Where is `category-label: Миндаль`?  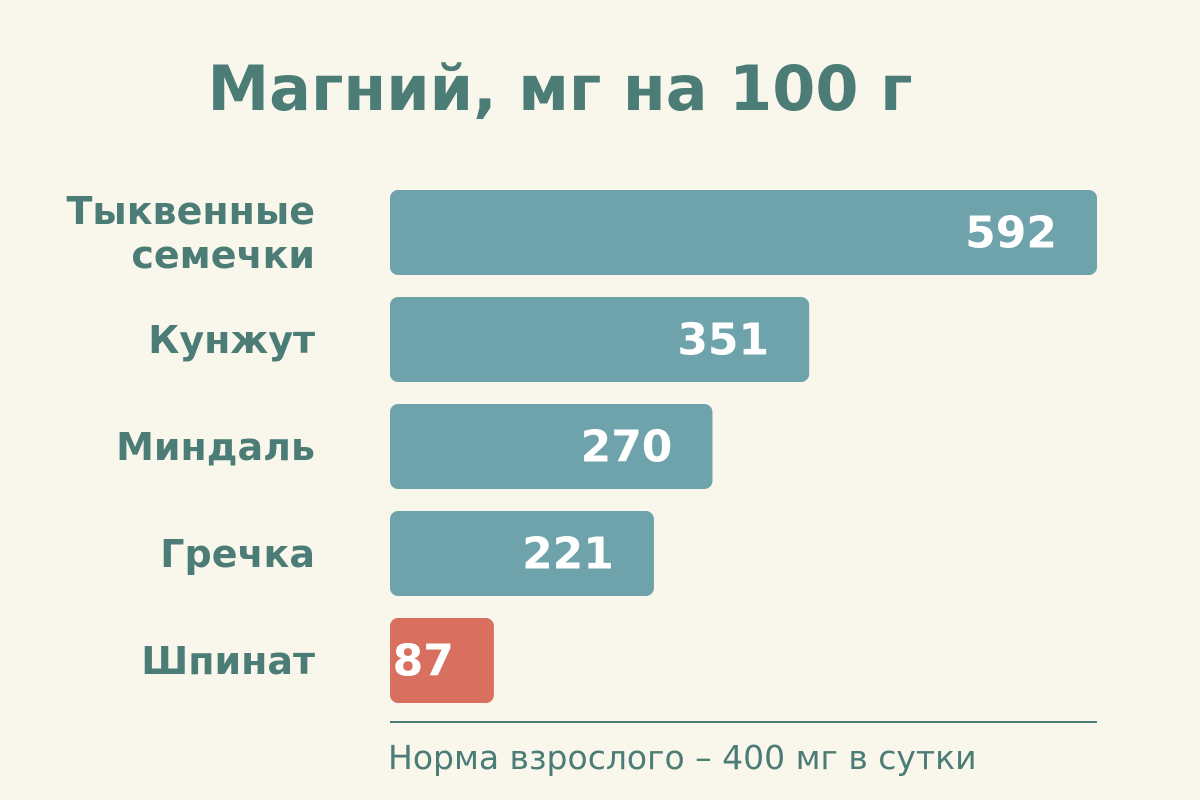 category-label: Миндаль is located at coordinates (215, 446).